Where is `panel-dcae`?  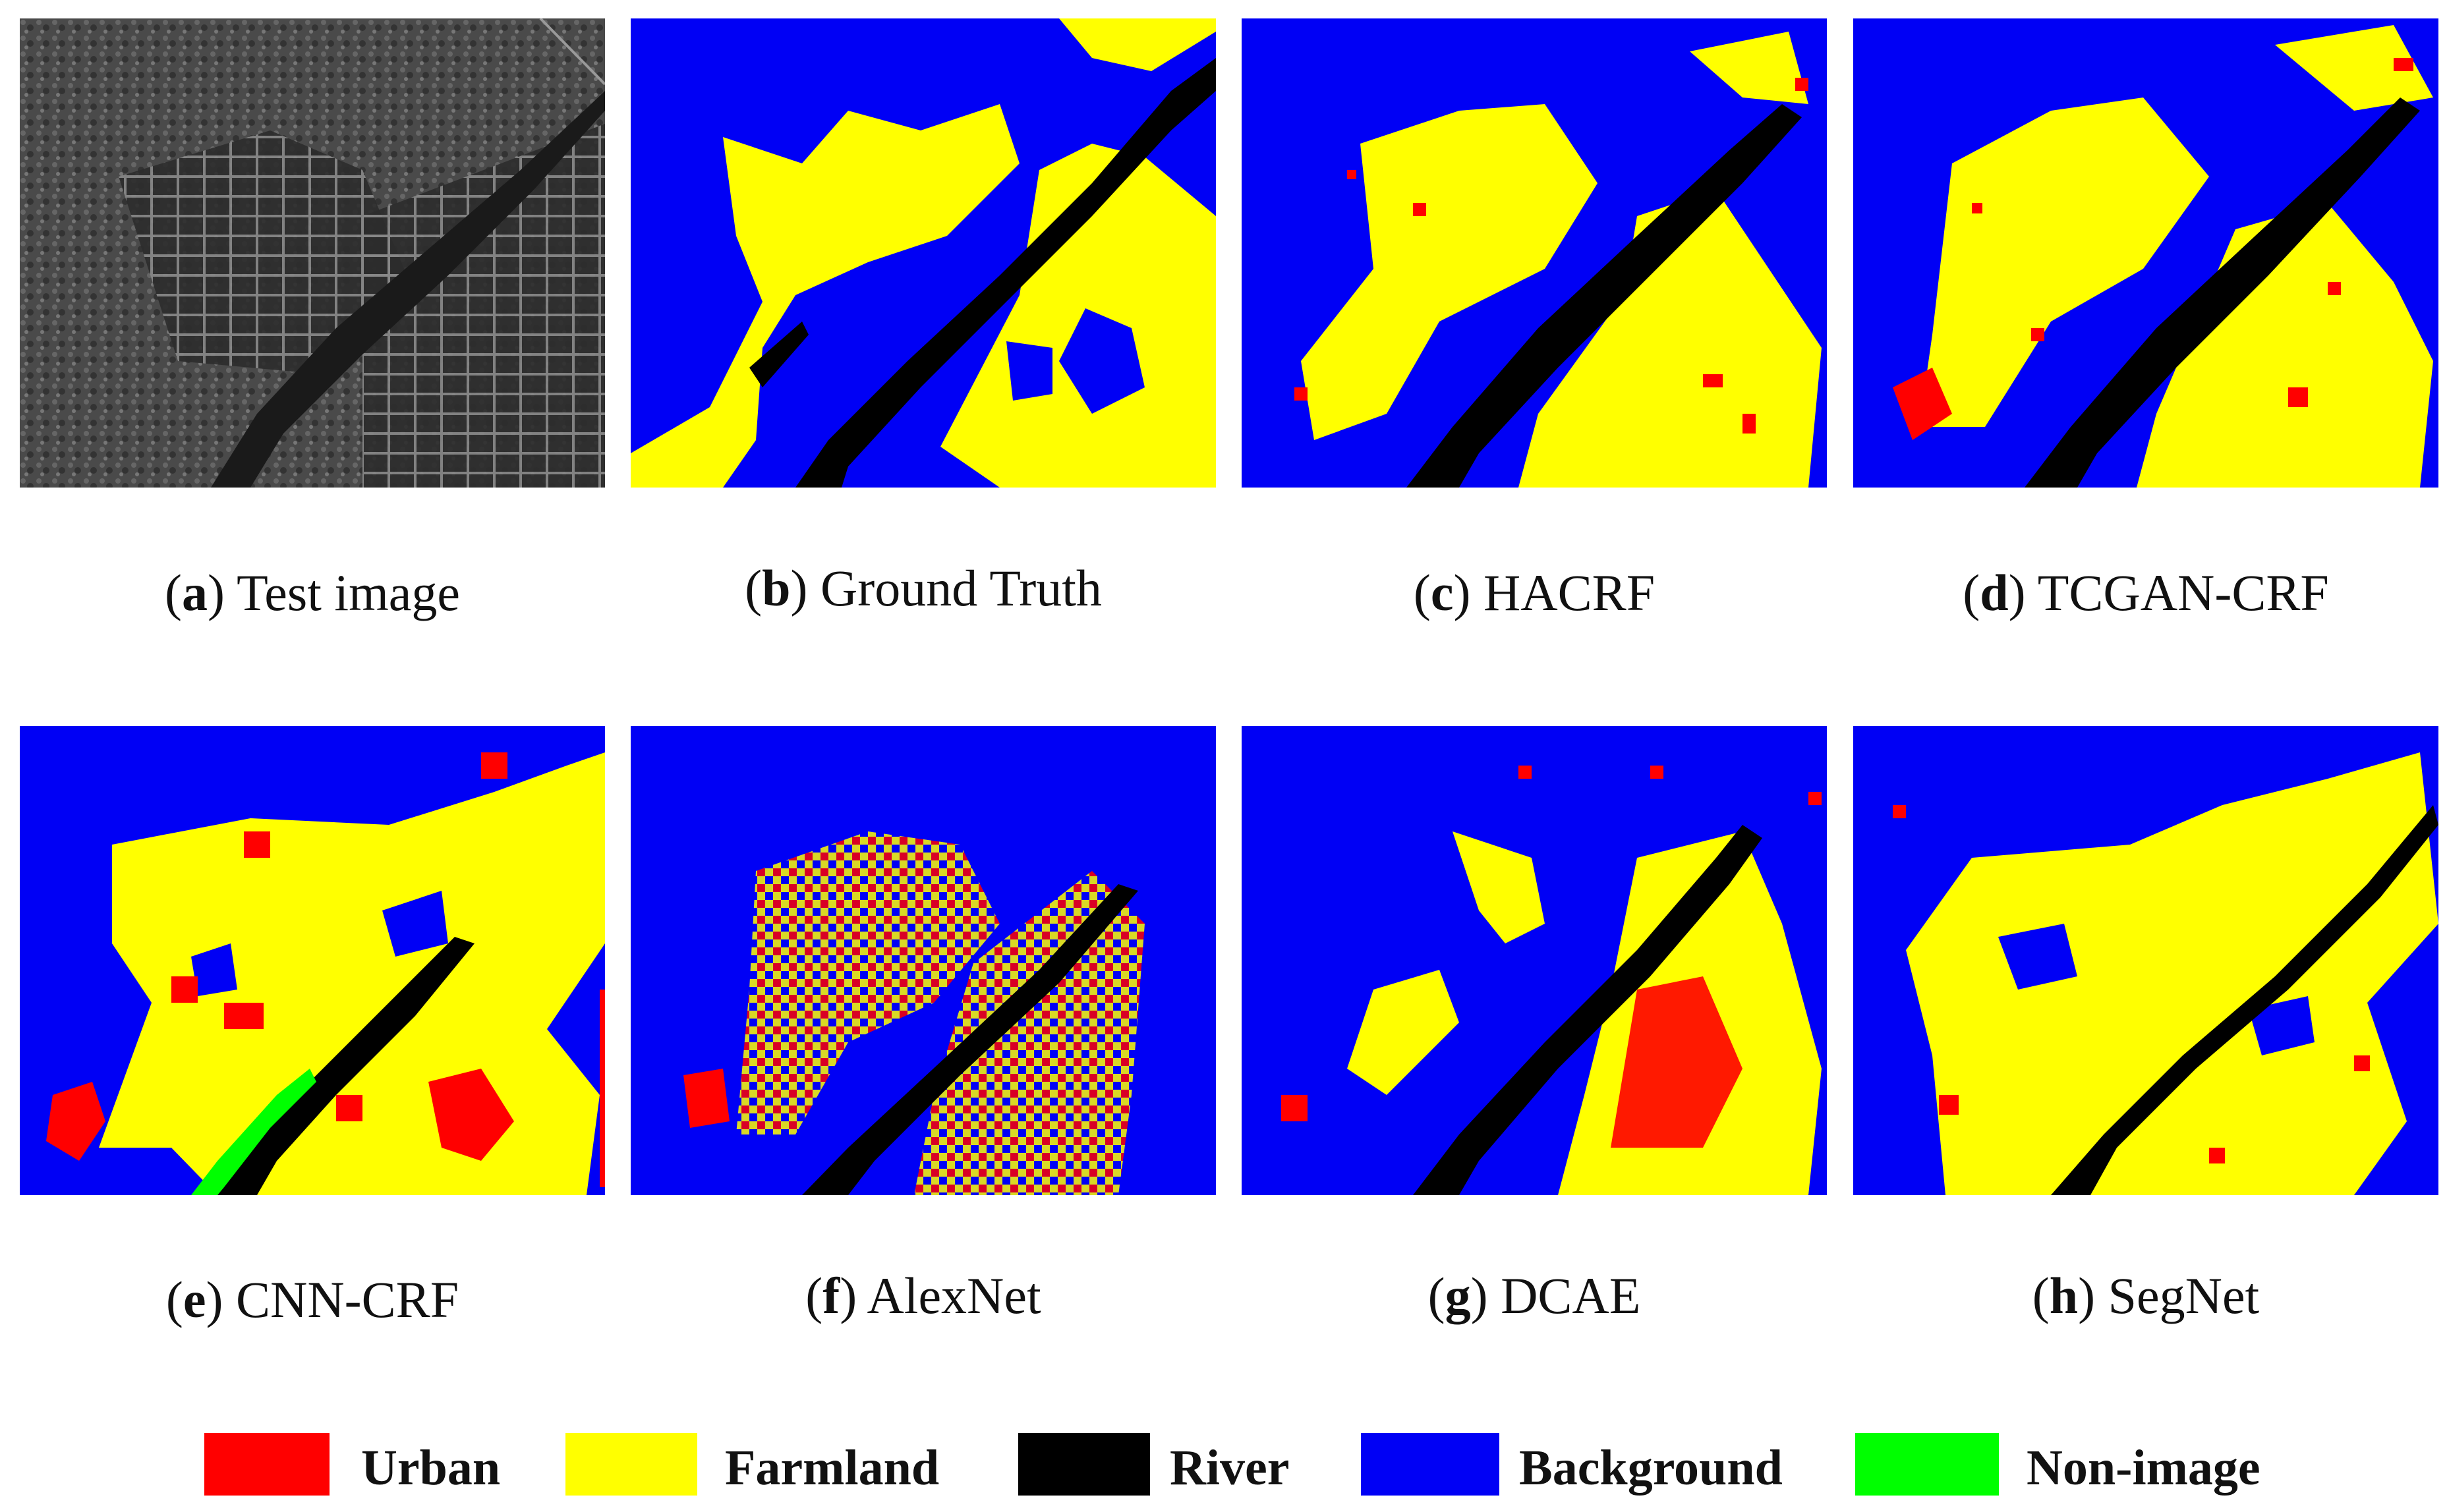
panel-dcae is located at coordinates (1534, 960).